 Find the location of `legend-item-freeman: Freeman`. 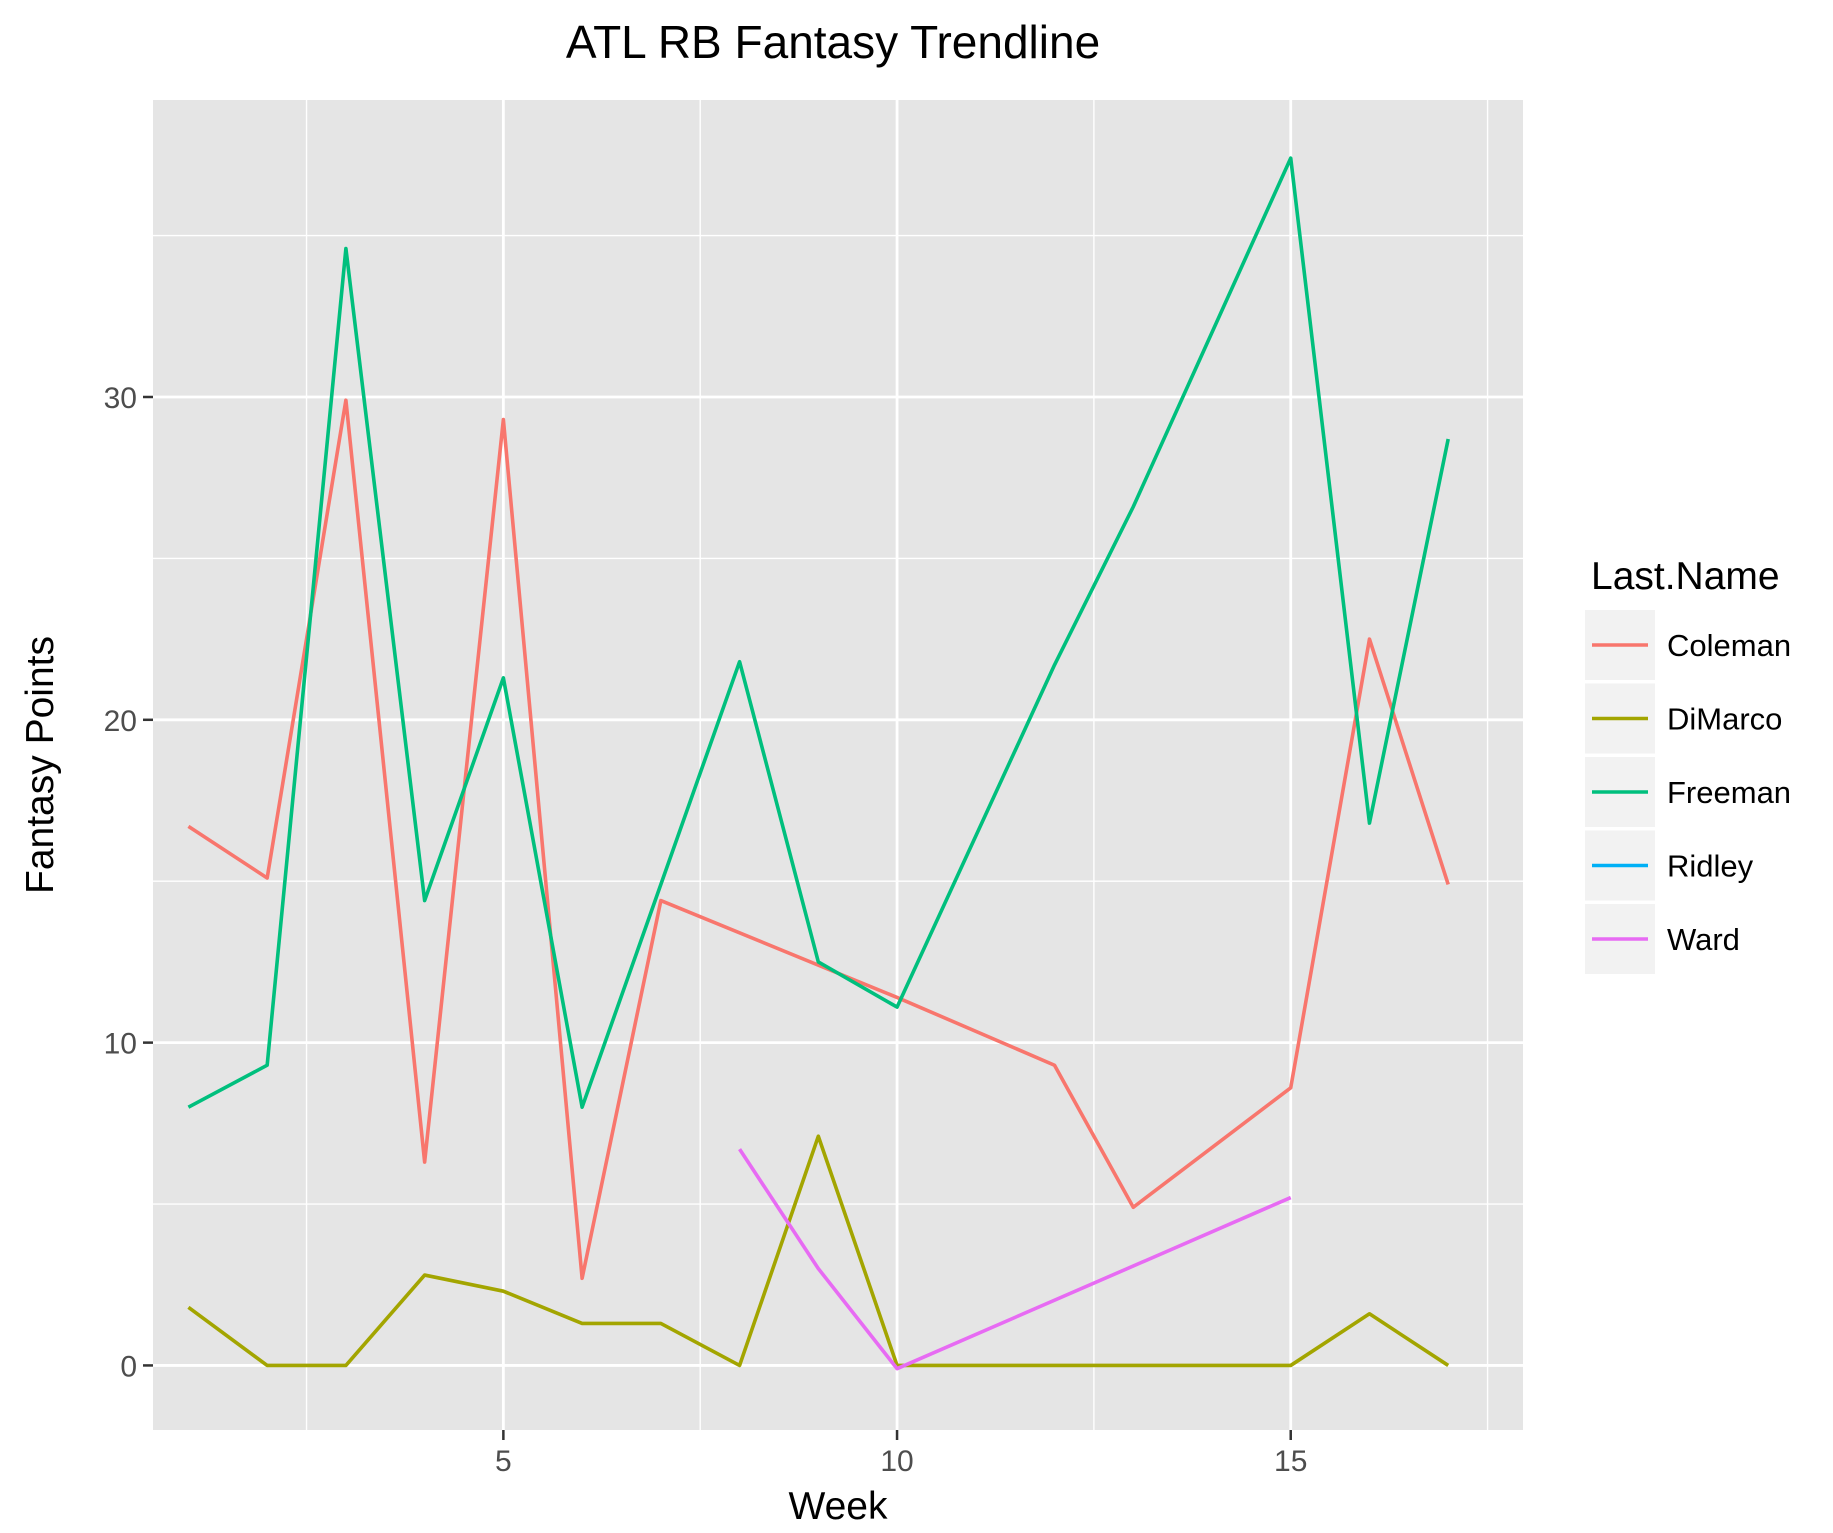

legend-item-freeman: Freeman is located at coordinates (1688, 792).